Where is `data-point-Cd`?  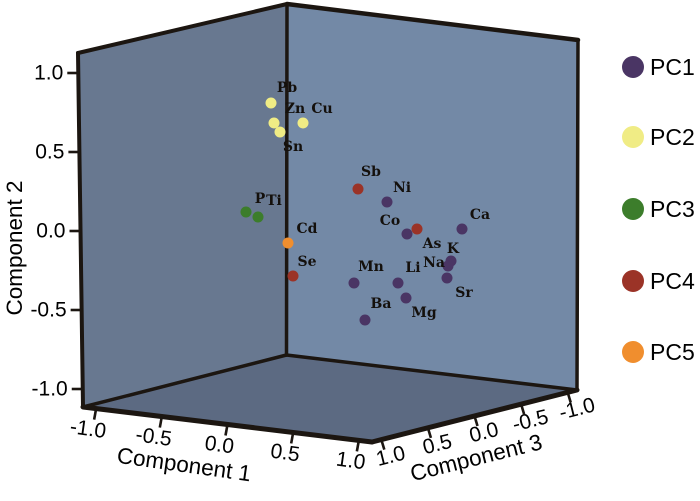
data-point-Cd is located at coordinates (288, 243).